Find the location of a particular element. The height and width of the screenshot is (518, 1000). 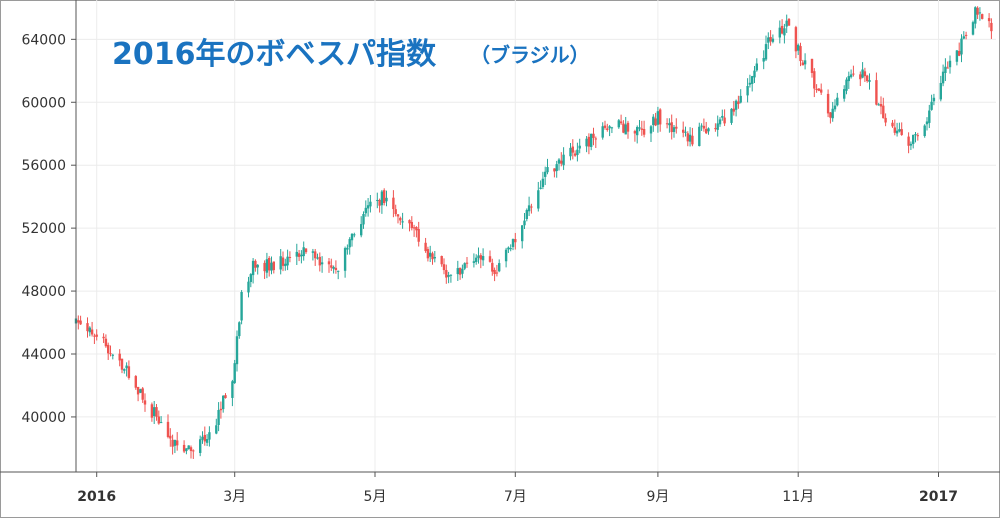

x-tick-label: 9月 is located at coordinates (657, 497).